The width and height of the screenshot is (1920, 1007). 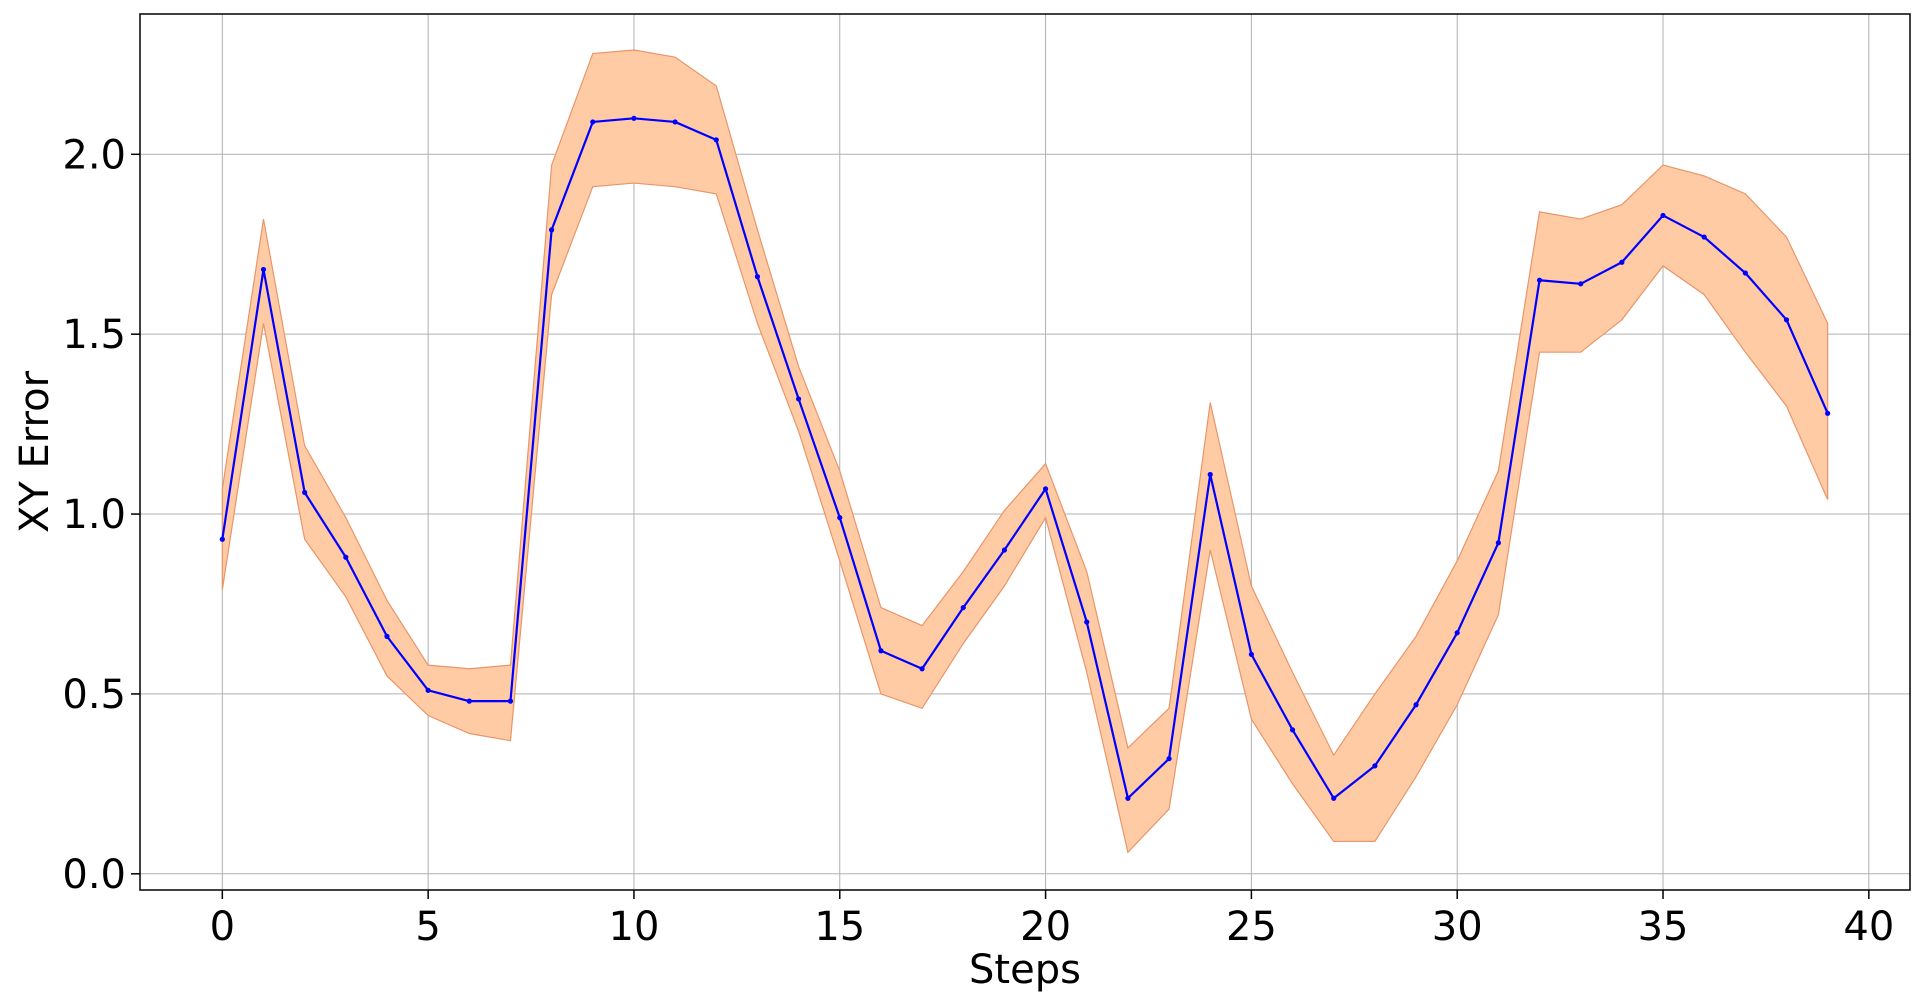 I want to click on y-axis-ticks: 0.0 0.5 1.0 1.5 2.0, so click(x=101, y=515).